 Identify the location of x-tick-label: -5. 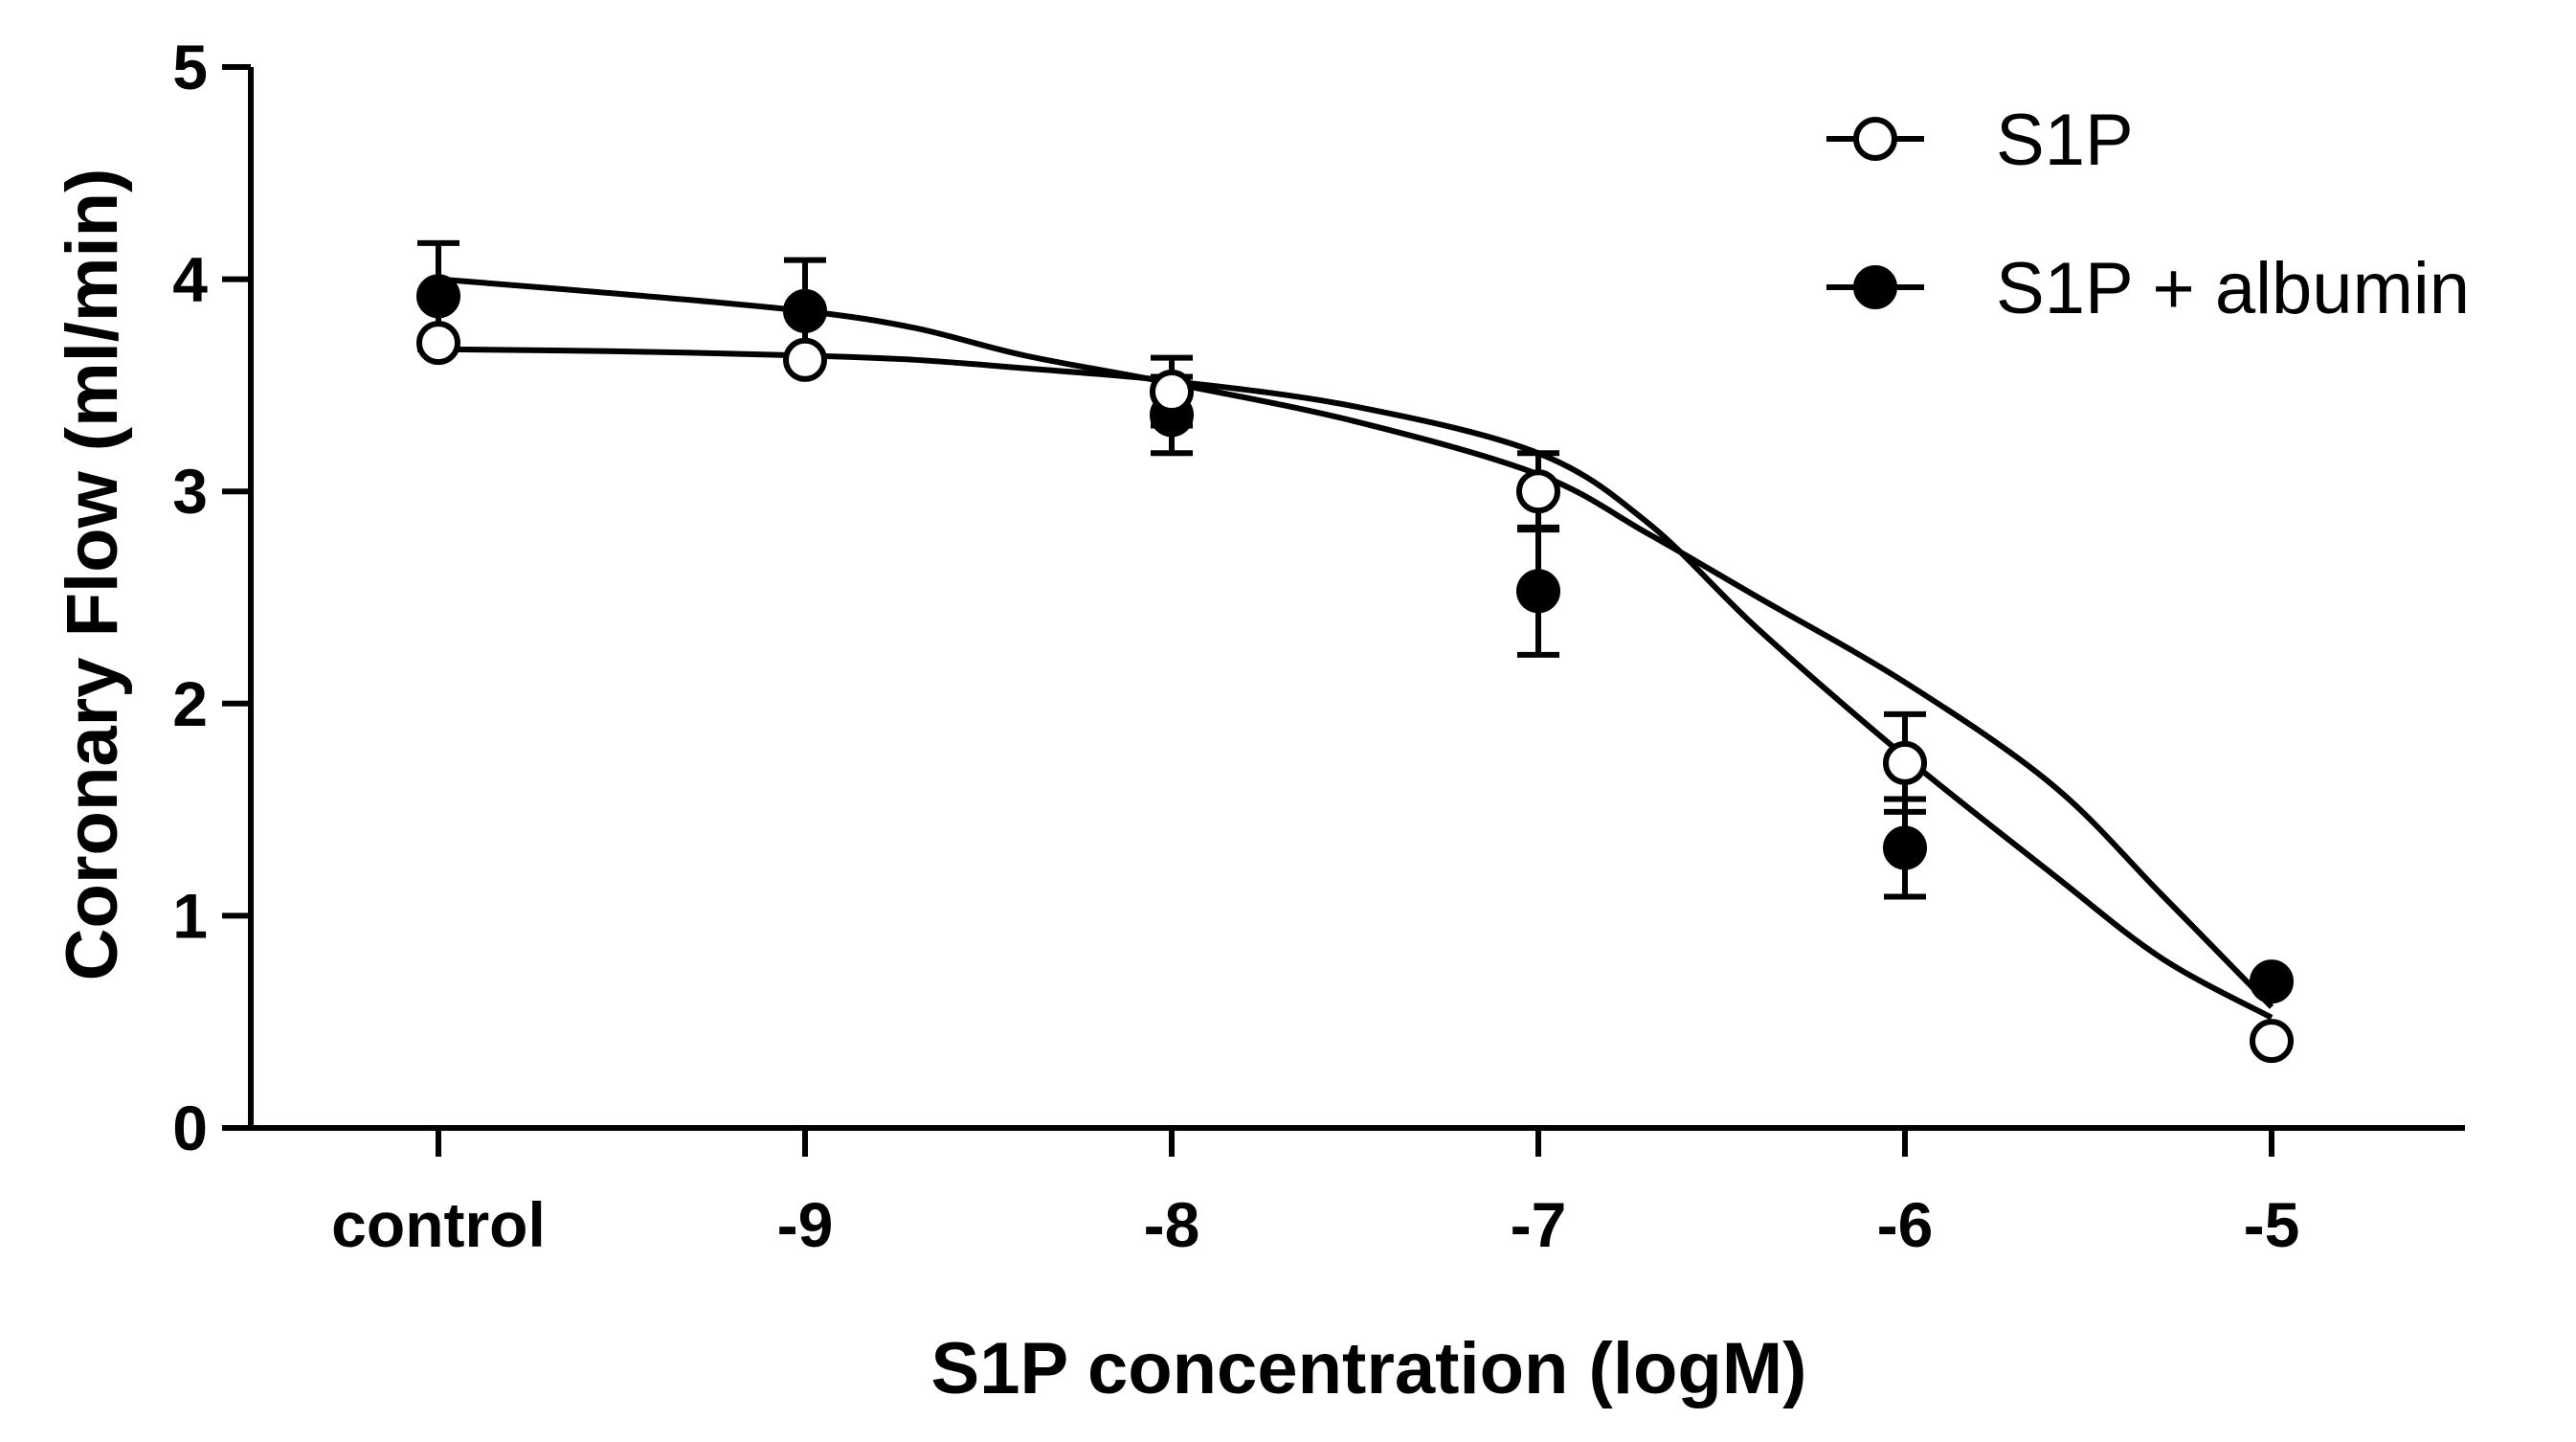
(2272, 1224).